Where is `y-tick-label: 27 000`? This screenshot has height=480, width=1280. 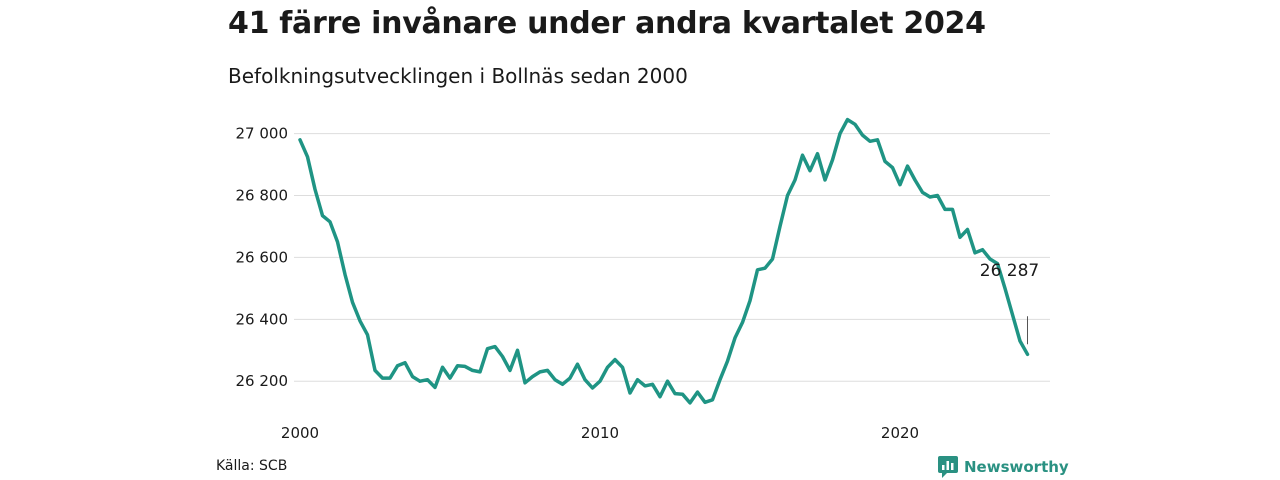
y-tick-label: 27 000 is located at coordinates (262, 134).